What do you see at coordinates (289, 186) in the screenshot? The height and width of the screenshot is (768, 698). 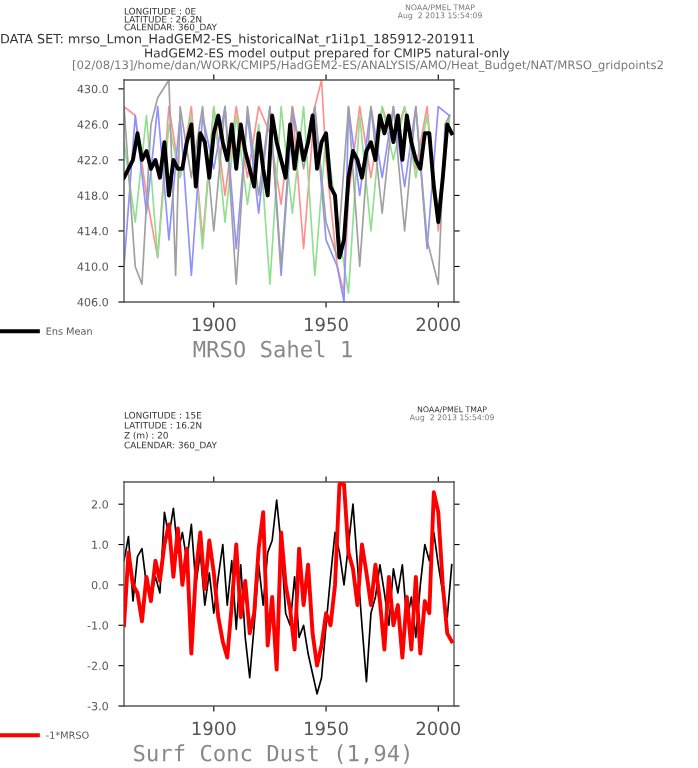 I see `line-series` at bounding box center [289, 186].